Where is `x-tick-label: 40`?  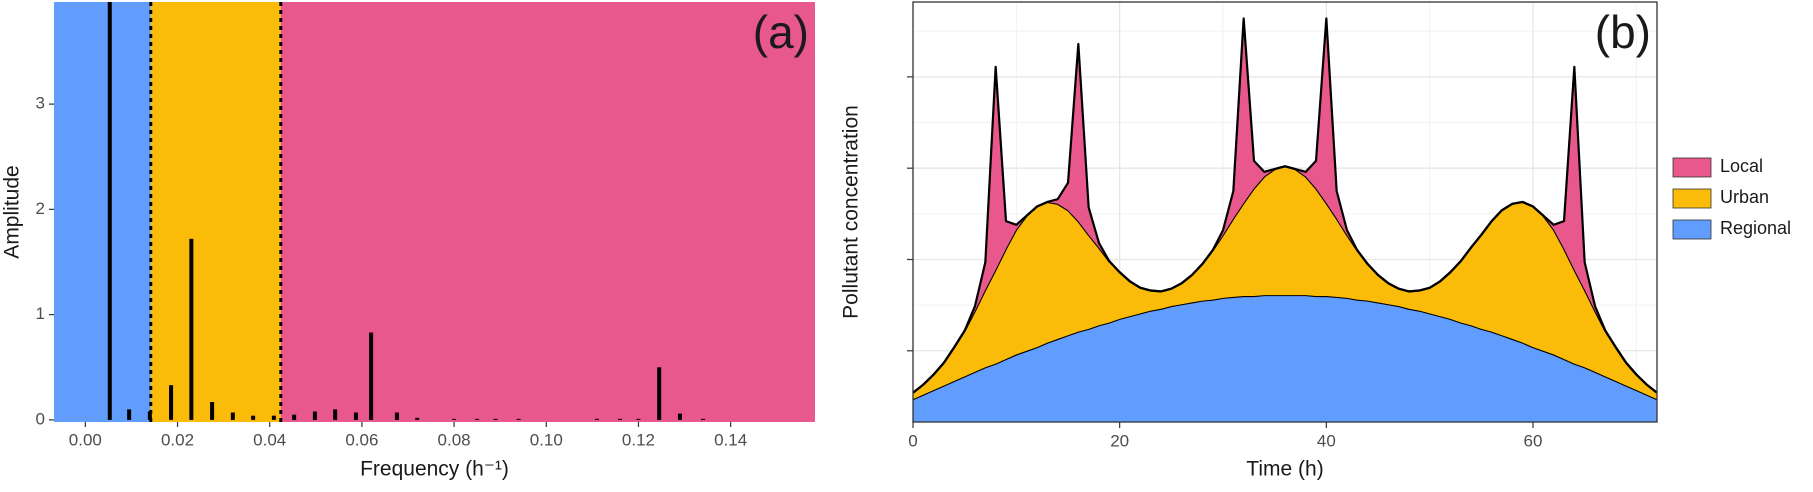 x-tick-label: 40 is located at coordinates (1326, 440).